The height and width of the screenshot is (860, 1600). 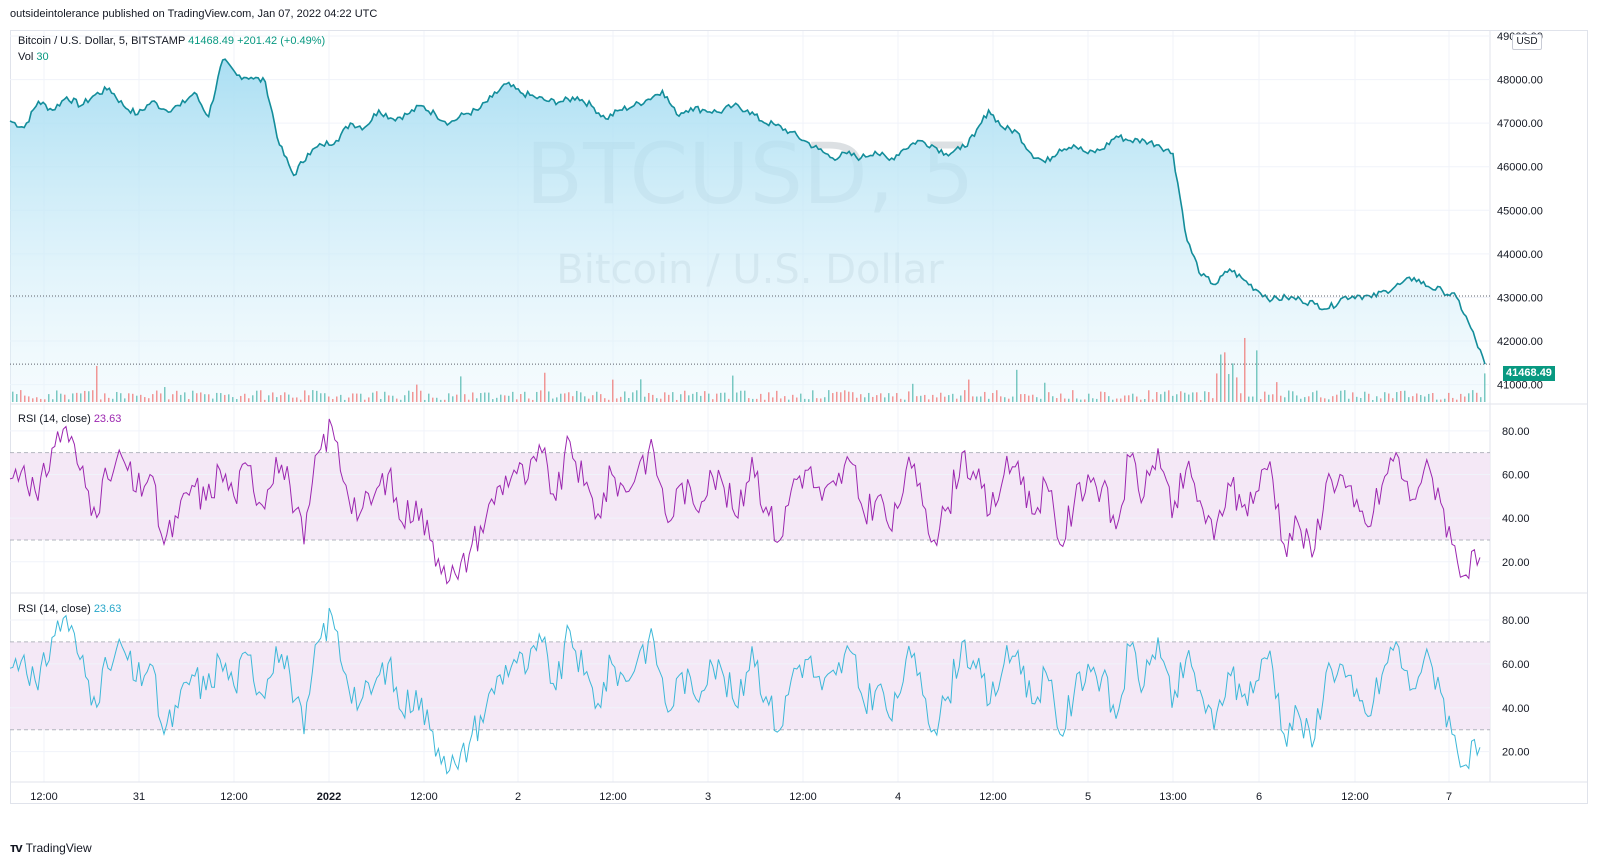 What do you see at coordinates (1527, 42) in the screenshot?
I see `currency-button: USD` at bounding box center [1527, 42].